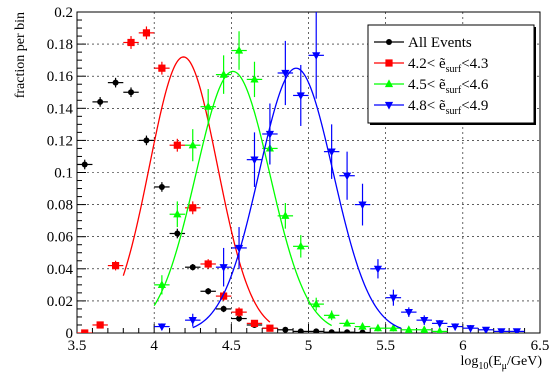  Describe the element at coordinates (60, 141) in the screenshot. I see `y-tick-label: 0.12` at that location.